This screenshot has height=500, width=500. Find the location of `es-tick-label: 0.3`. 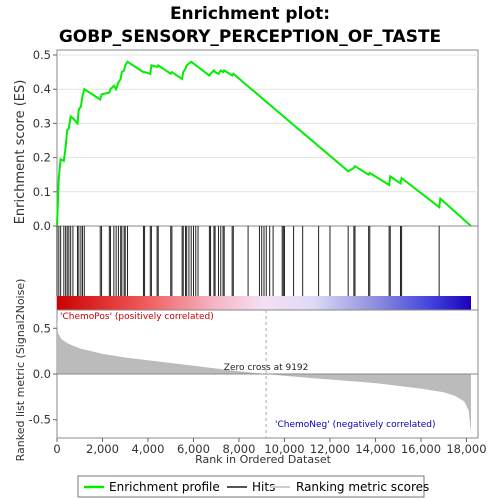

es-tick-label: 0.3 is located at coordinates (42, 123).